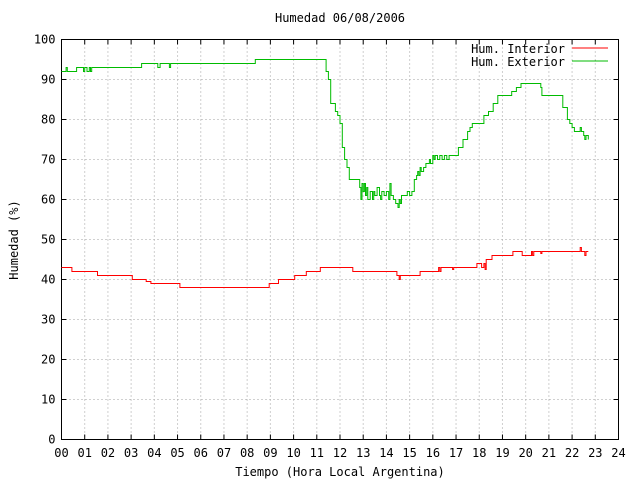 The width and height of the screenshot is (640, 480). I want to click on x-tick-label: 11, so click(317, 453).